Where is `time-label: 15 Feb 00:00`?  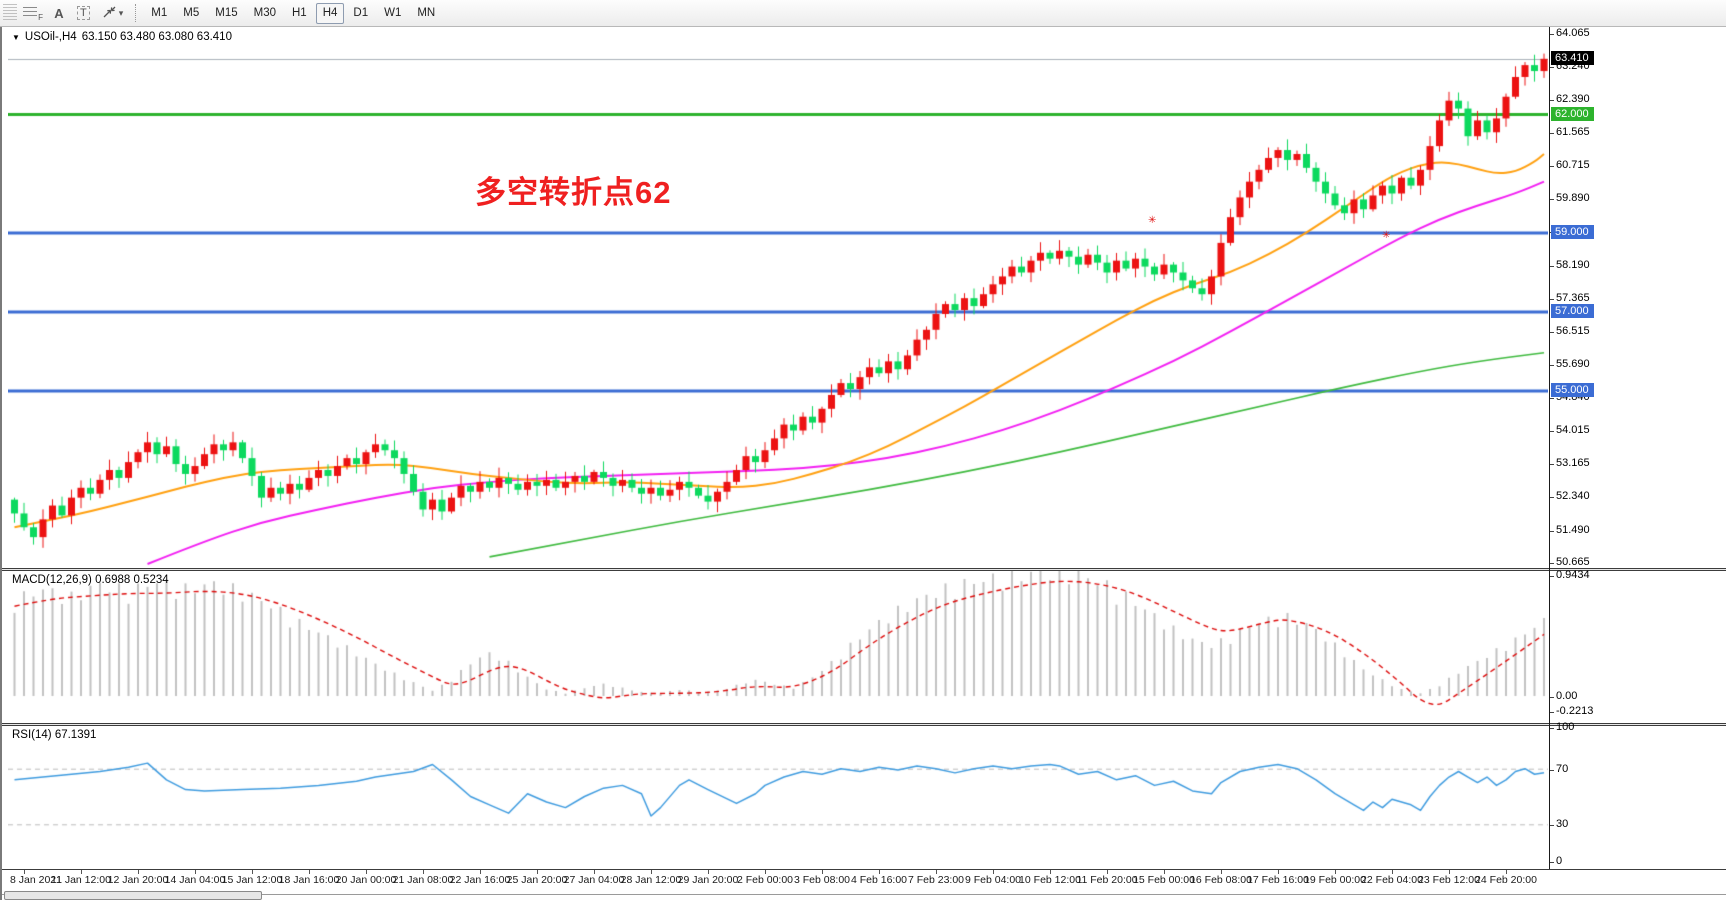
time-label: 15 Feb 00:00 is located at coordinates (1164, 880).